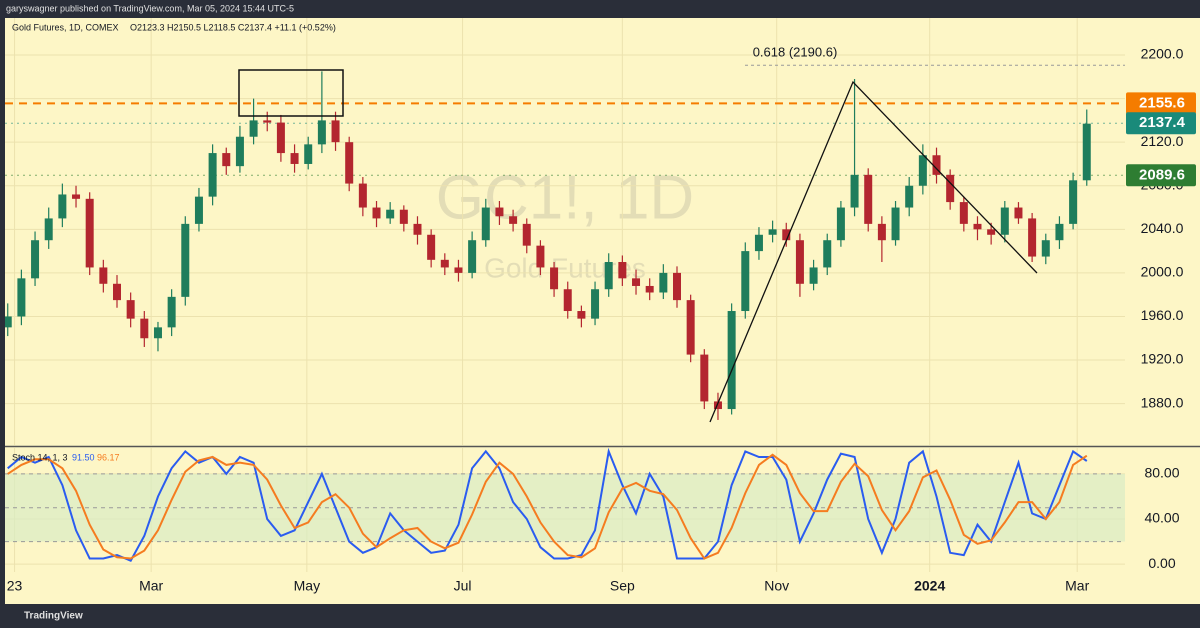 Image resolution: width=1200 pixels, height=628 pixels. I want to click on y-tick-label: 1880.0, so click(1162, 402).